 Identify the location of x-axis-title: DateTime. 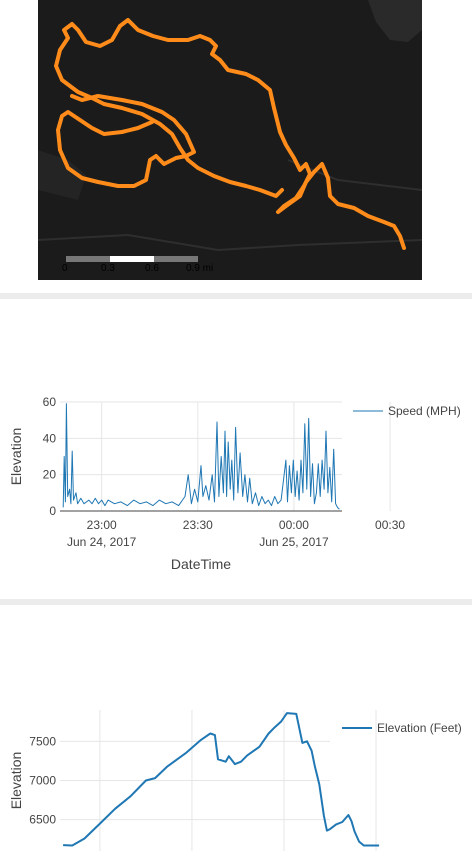
(201, 564).